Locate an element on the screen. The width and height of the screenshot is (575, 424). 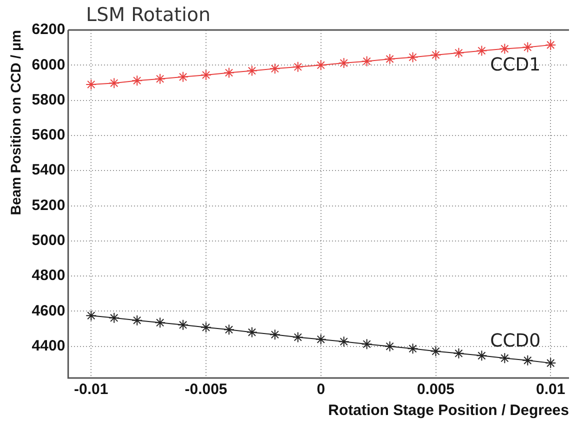
y-tick-label: 4400 is located at coordinates (49, 346).